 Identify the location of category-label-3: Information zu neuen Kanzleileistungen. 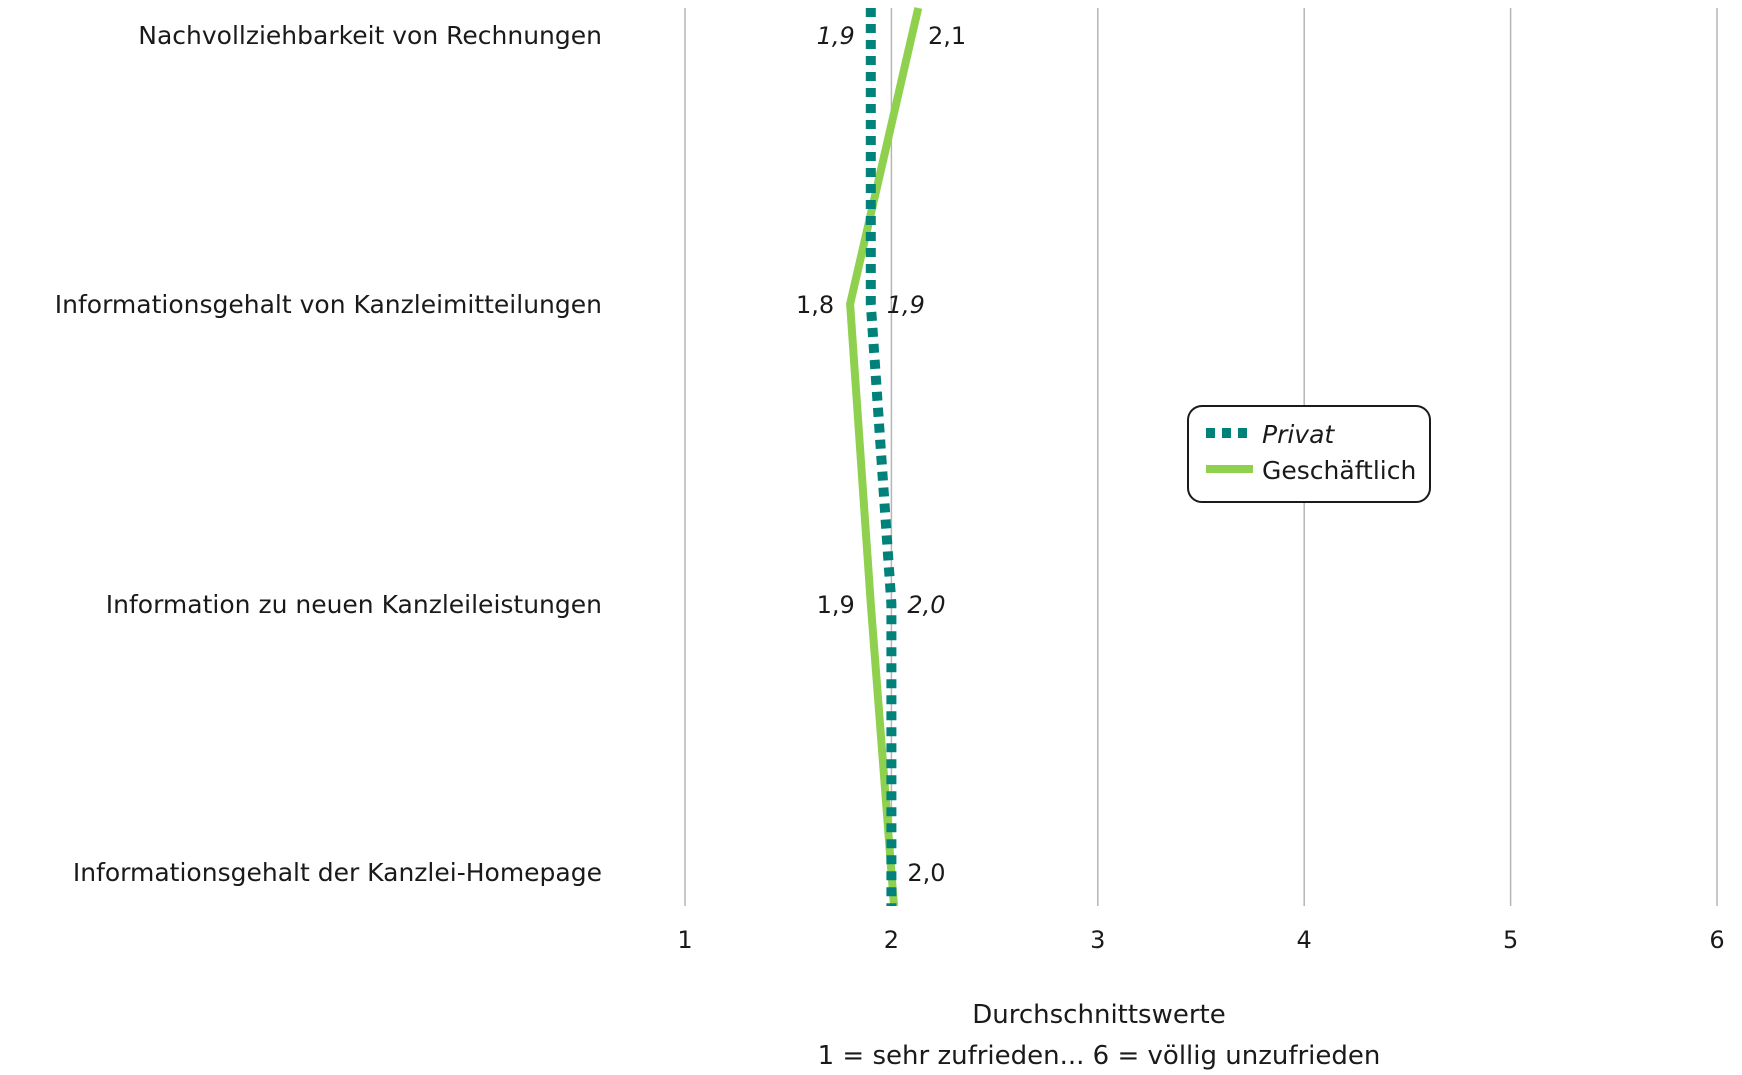
(354, 604).